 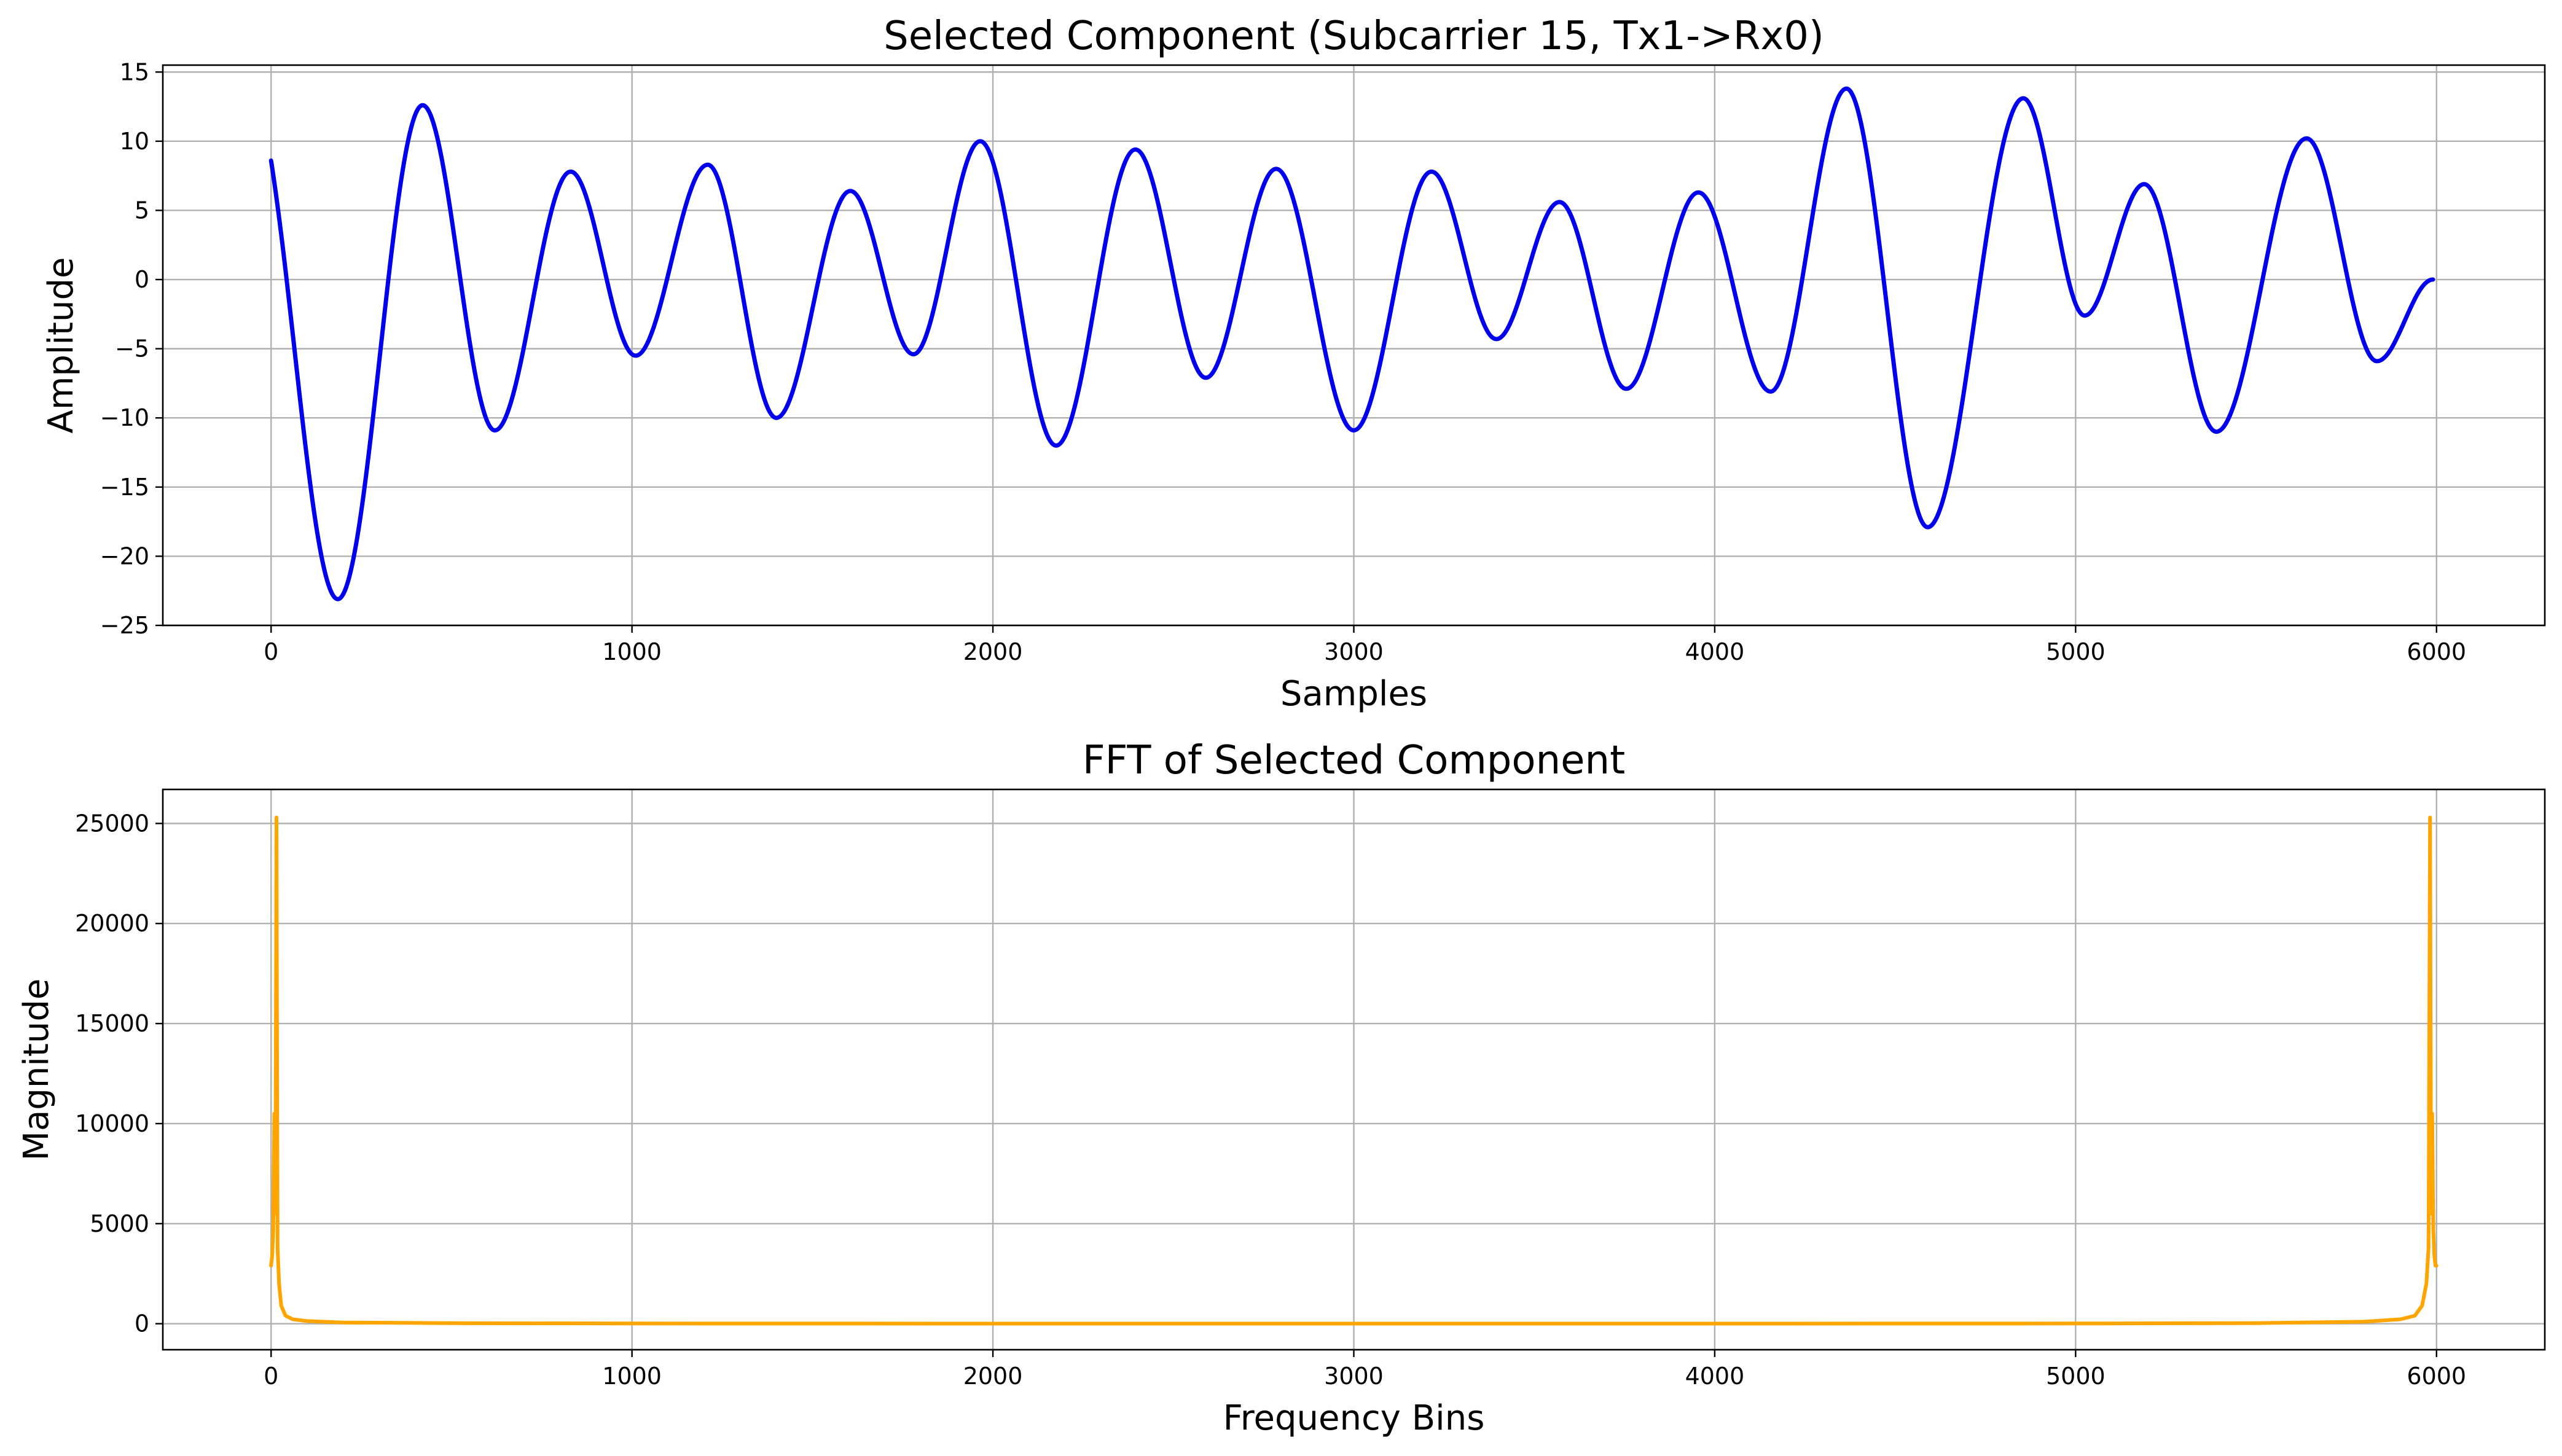 What do you see at coordinates (112, 1023) in the screenshot?
I see `fft-y-tick-label: 15000` at bounding box center [112, 1023].